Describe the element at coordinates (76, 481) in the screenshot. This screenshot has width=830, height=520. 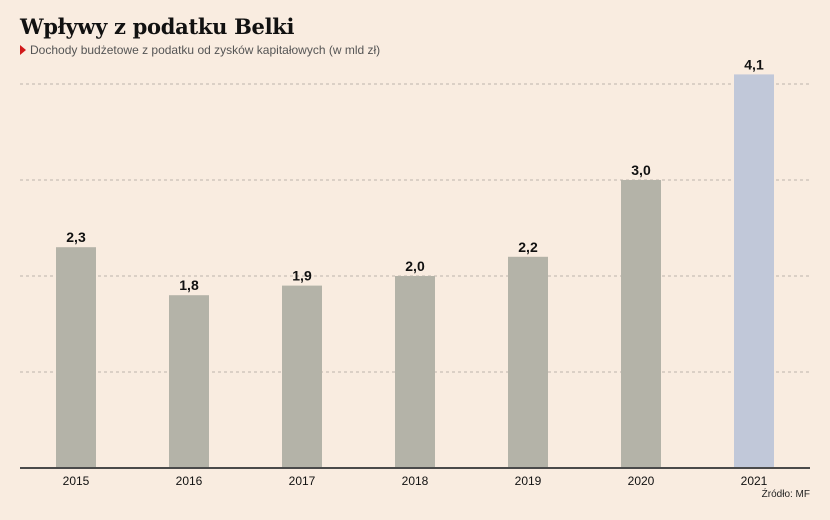
I see `x-tick-label: 2015` at that location.